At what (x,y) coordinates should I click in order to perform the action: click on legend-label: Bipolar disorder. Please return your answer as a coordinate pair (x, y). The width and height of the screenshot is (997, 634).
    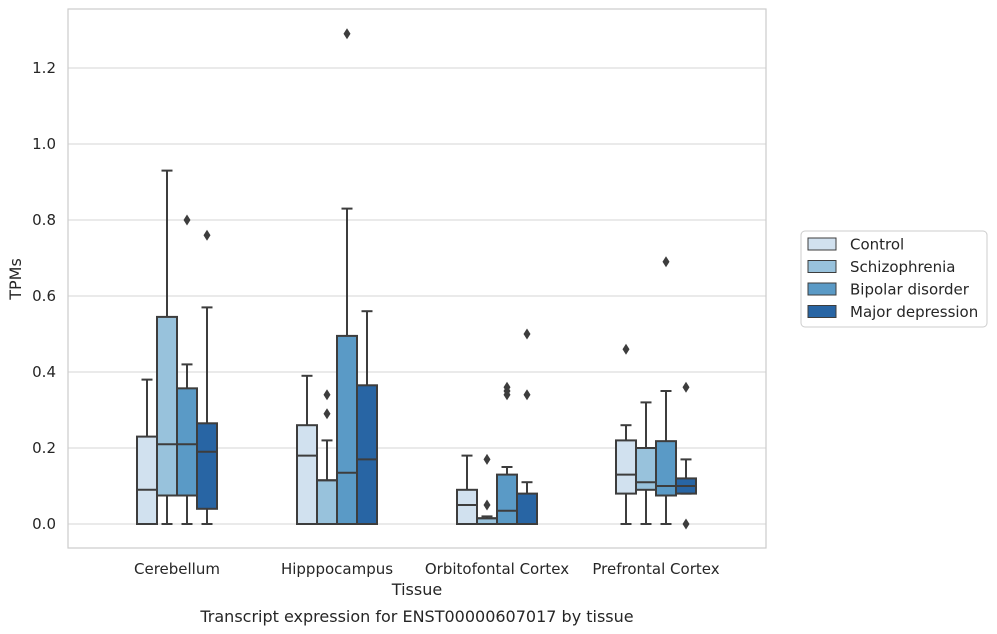
    Looking at the image, I should click on (910, 290).